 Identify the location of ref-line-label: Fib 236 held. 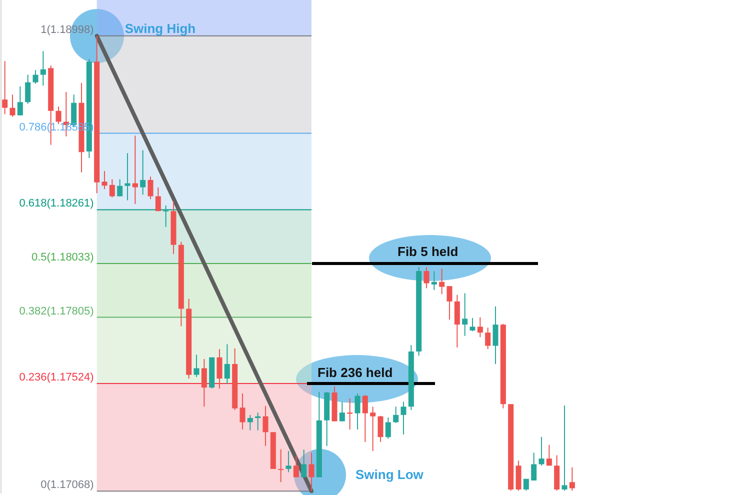
(355, 372).